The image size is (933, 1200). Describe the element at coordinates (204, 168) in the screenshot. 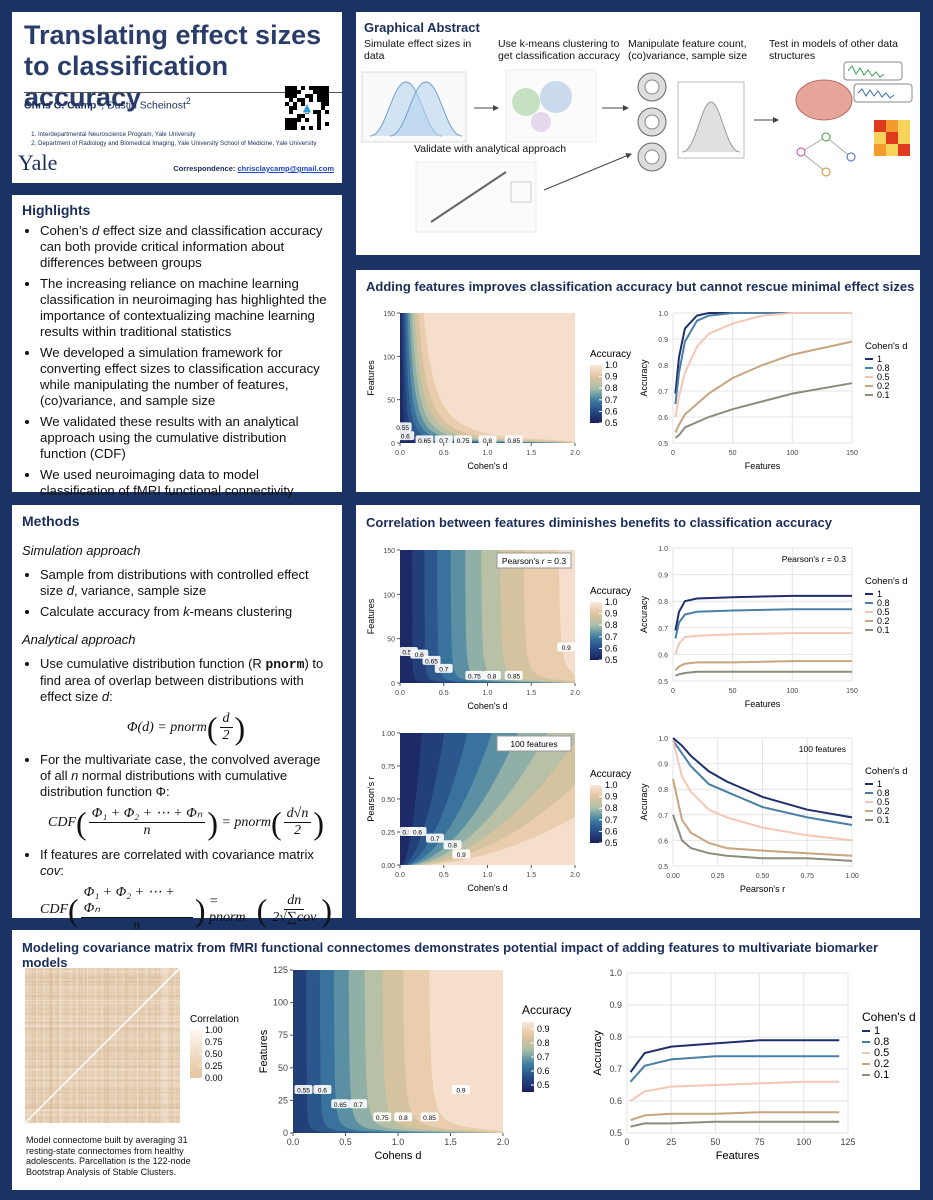

I see `correspondence-label: Correspondence:` at that location.